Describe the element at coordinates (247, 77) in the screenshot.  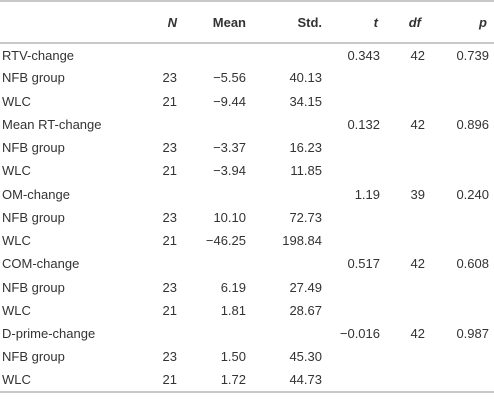
I see `table-row: NFB group 23 −5.56 40.13` at that location.